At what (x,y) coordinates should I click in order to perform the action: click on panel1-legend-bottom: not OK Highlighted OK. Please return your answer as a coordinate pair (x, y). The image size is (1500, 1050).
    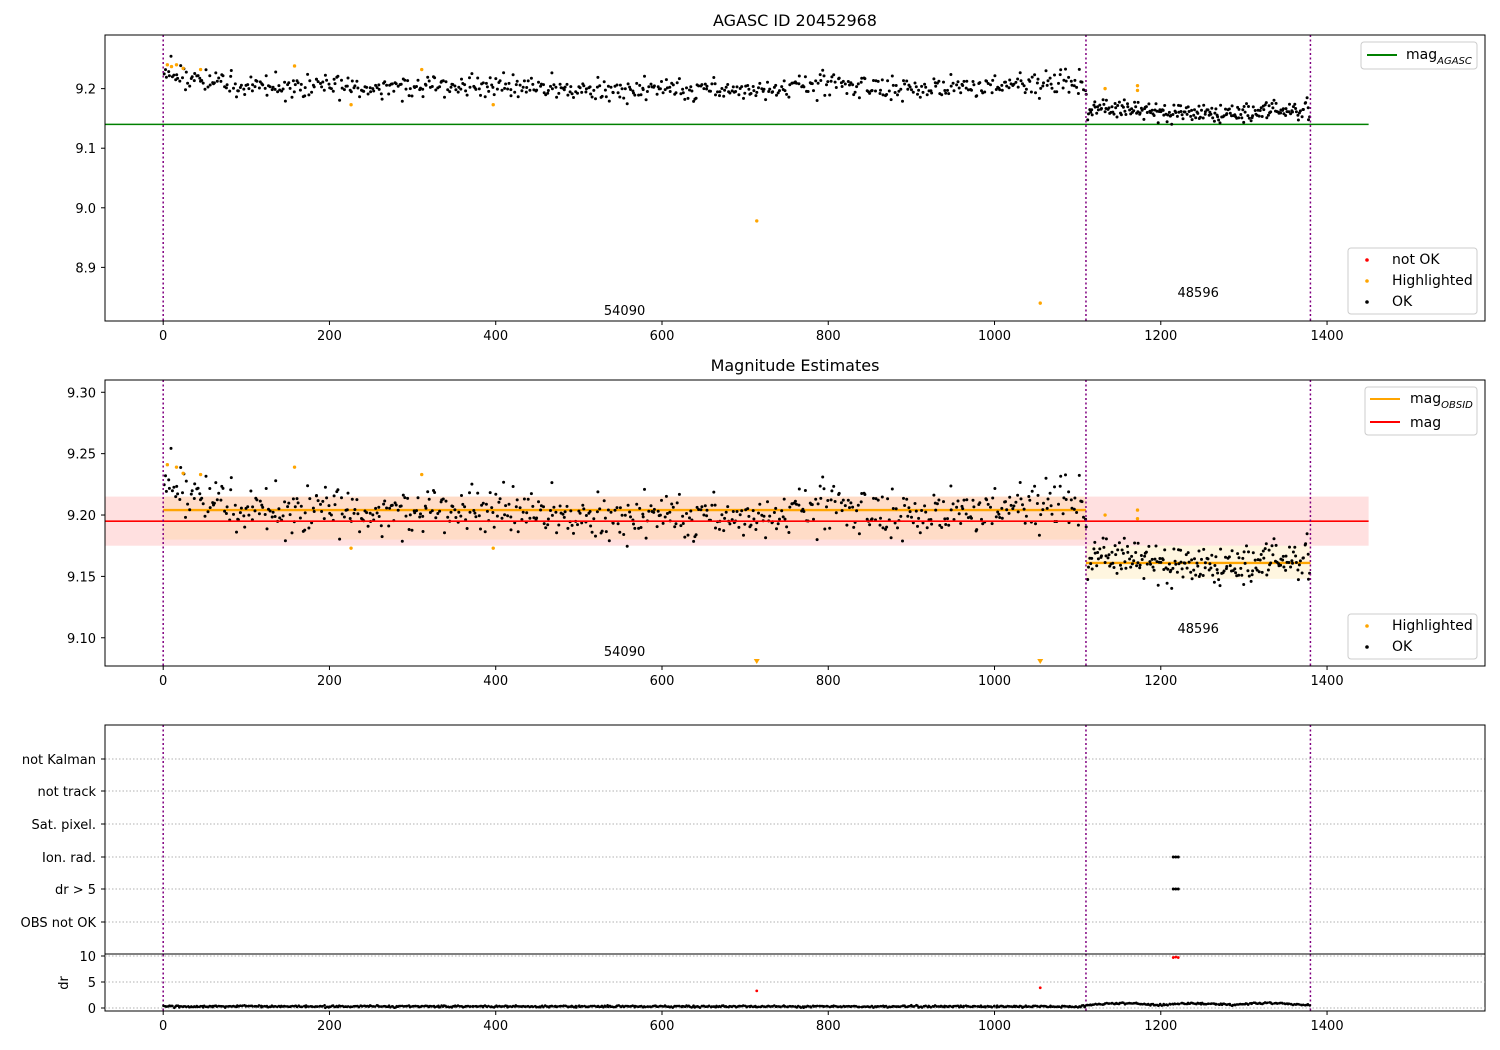
    Looking at the image, I should click on (1412, 281).